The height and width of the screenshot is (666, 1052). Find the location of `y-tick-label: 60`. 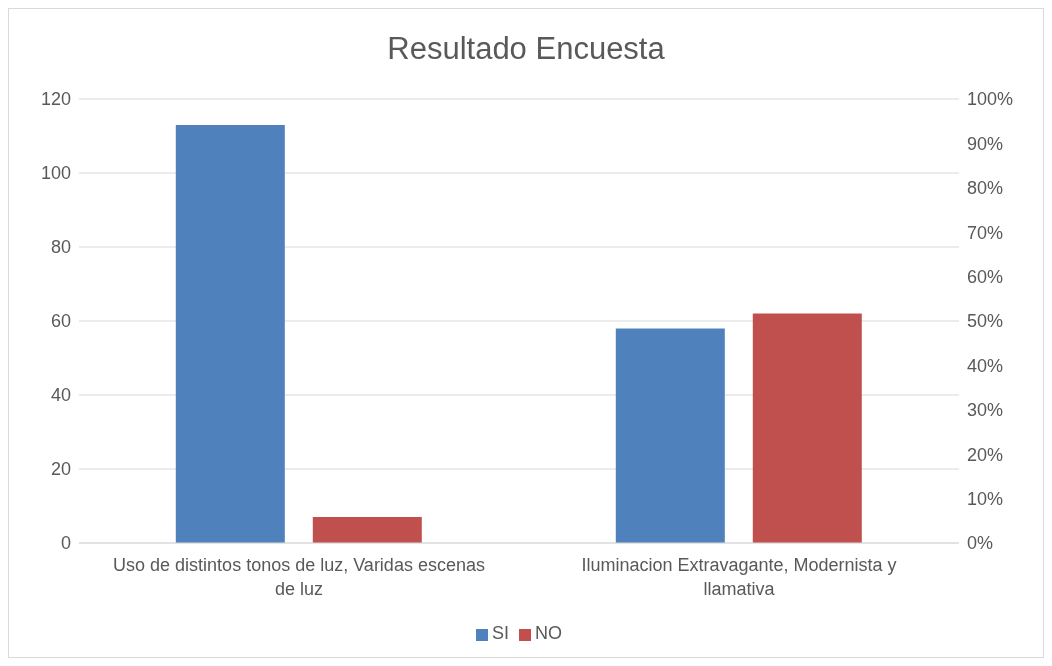

y-tick-label: 60 is located at coordinates (60, 321).